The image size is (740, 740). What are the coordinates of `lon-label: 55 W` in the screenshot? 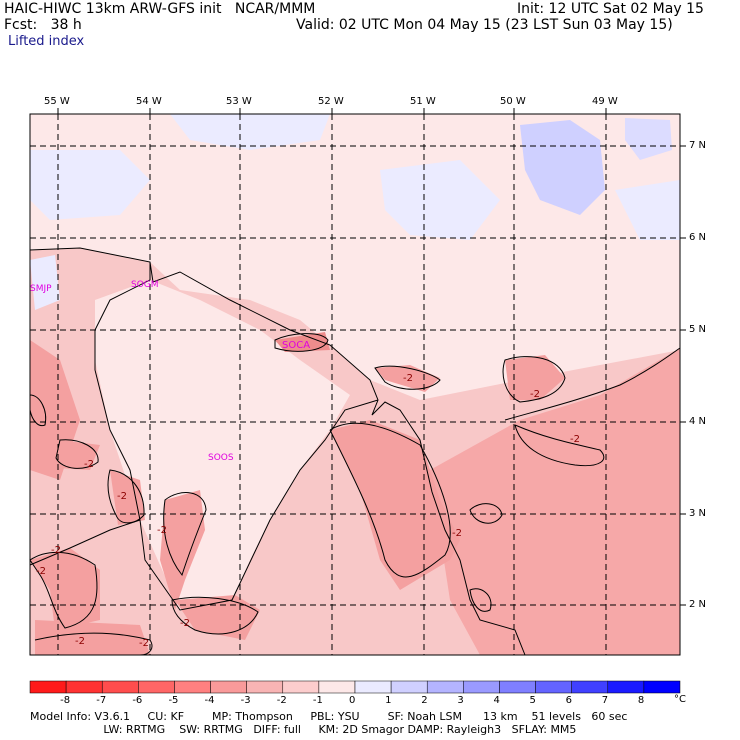 It's located at (57, 101).